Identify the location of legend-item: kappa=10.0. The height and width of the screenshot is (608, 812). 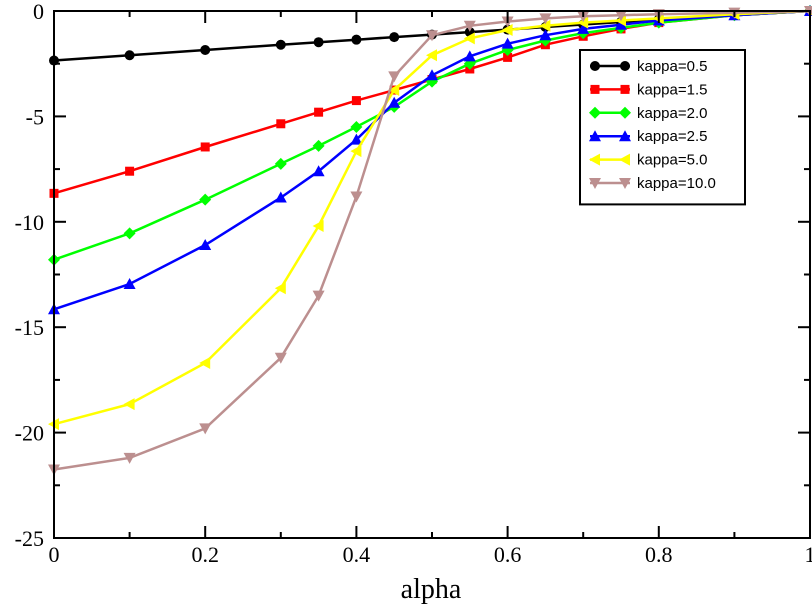
(652, 183).